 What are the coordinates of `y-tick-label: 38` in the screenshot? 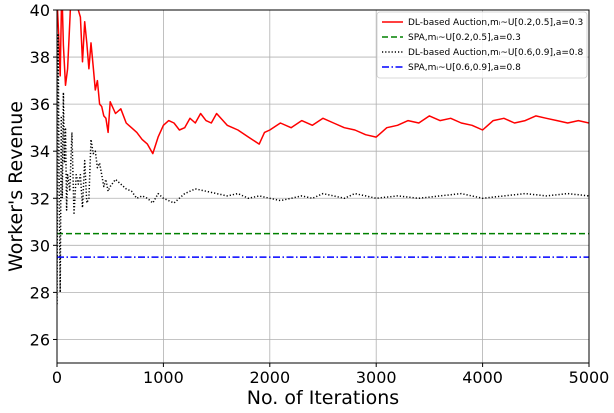 It's located at (40, 57).